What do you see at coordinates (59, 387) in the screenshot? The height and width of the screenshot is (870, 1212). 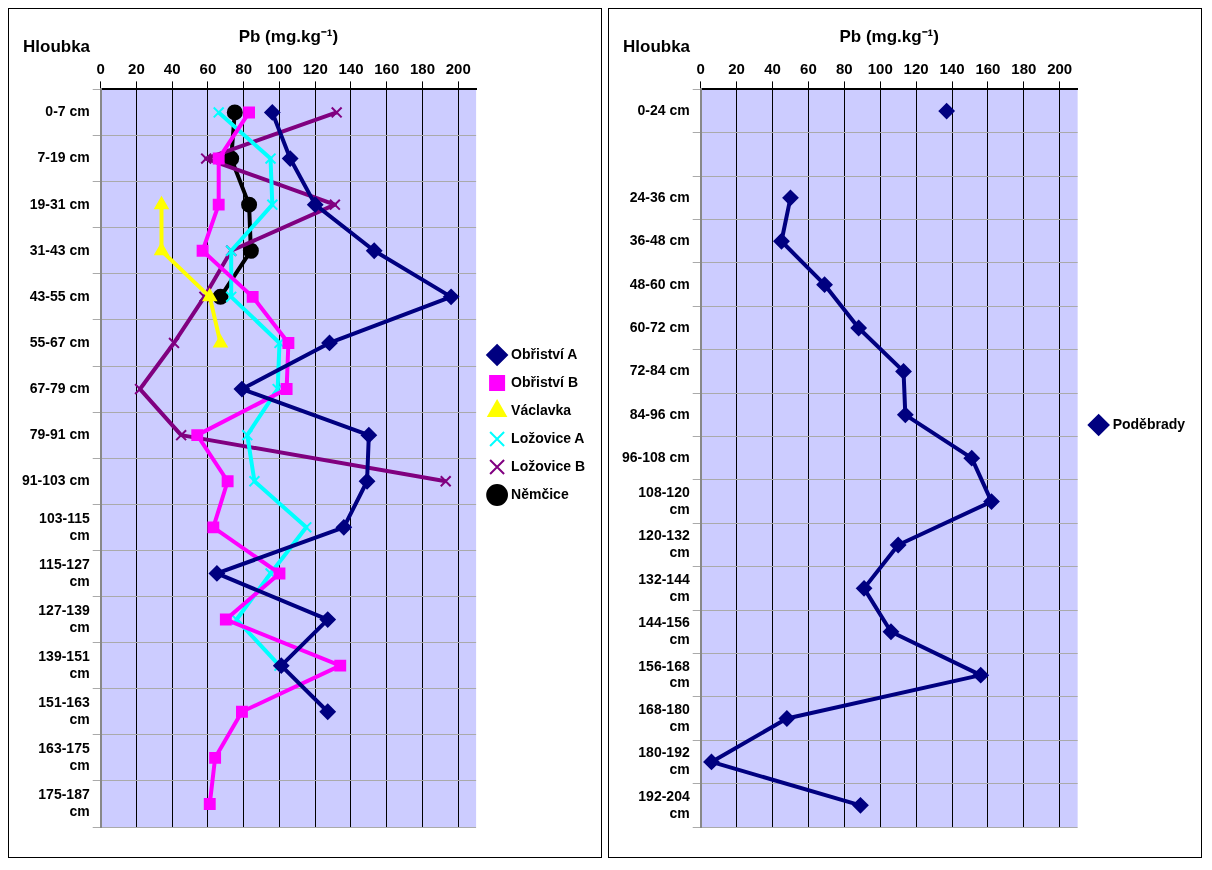 I see `y-tick-label: 67-79 cm` at bounding box center [59, 387].